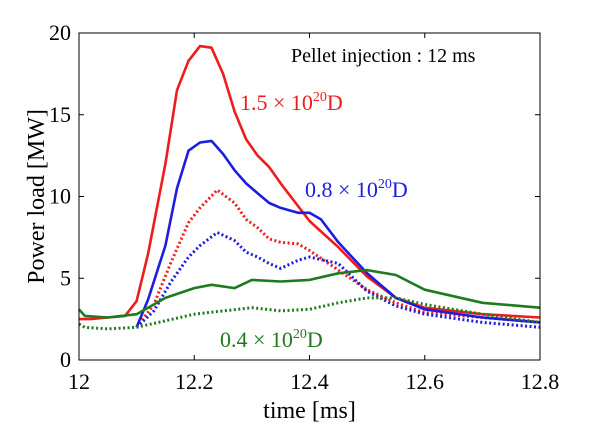  Describe the element at coordinates (65, 359) in the screenshot. I see `y-tick-label: 0` at that location.